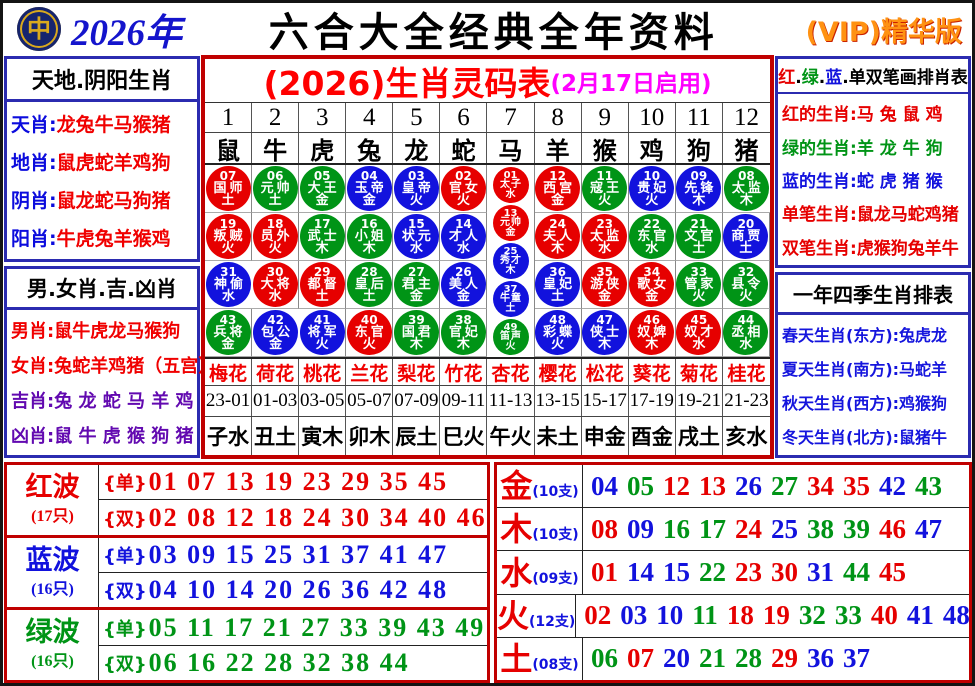  I want to click on element-label: 金 (10支), so click(540, 486).